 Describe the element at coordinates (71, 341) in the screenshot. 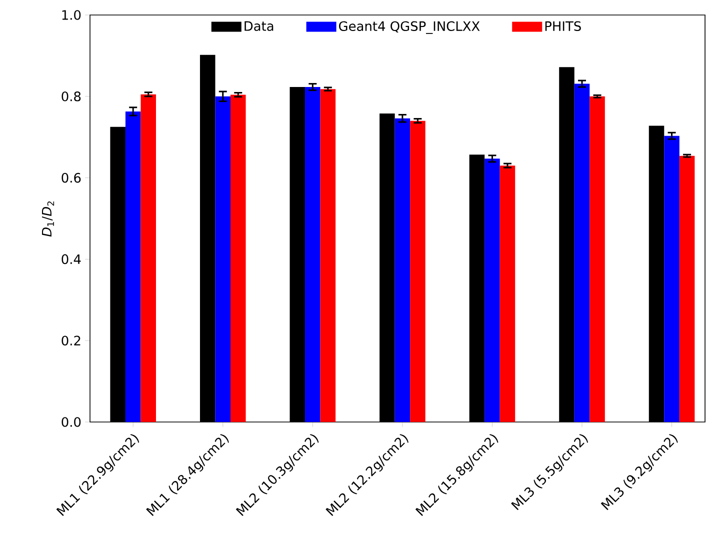

I see `y-tick-label: 0.2` at that location.